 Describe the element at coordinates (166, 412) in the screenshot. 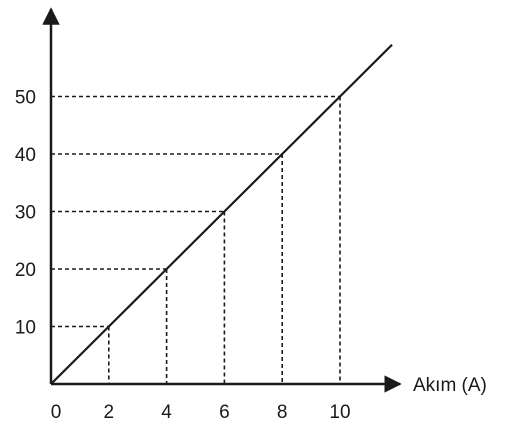

I see `x-tick-label: 4` at that location.